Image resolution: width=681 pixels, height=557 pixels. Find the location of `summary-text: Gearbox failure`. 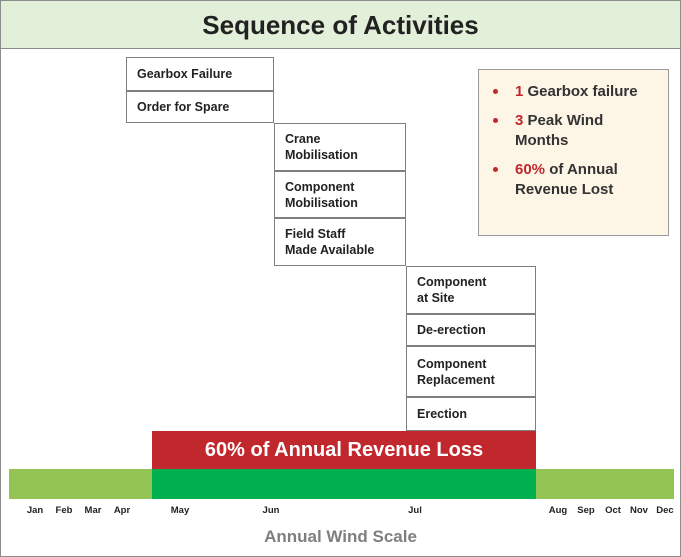

summary-text: Gearbox failure is located at coordinates (582, 91).